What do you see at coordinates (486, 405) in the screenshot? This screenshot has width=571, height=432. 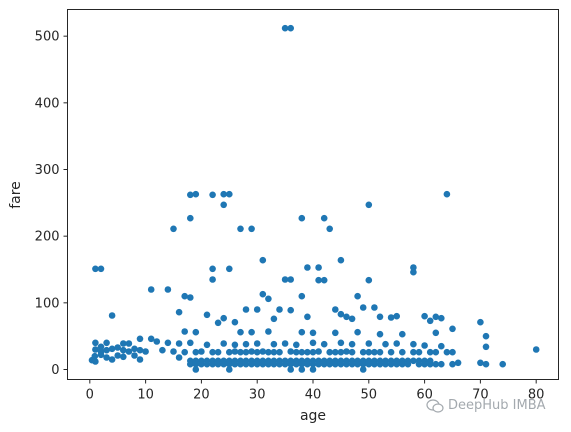 I see `watermark: DeepHub IMBA` at bounding box center [486, 405].